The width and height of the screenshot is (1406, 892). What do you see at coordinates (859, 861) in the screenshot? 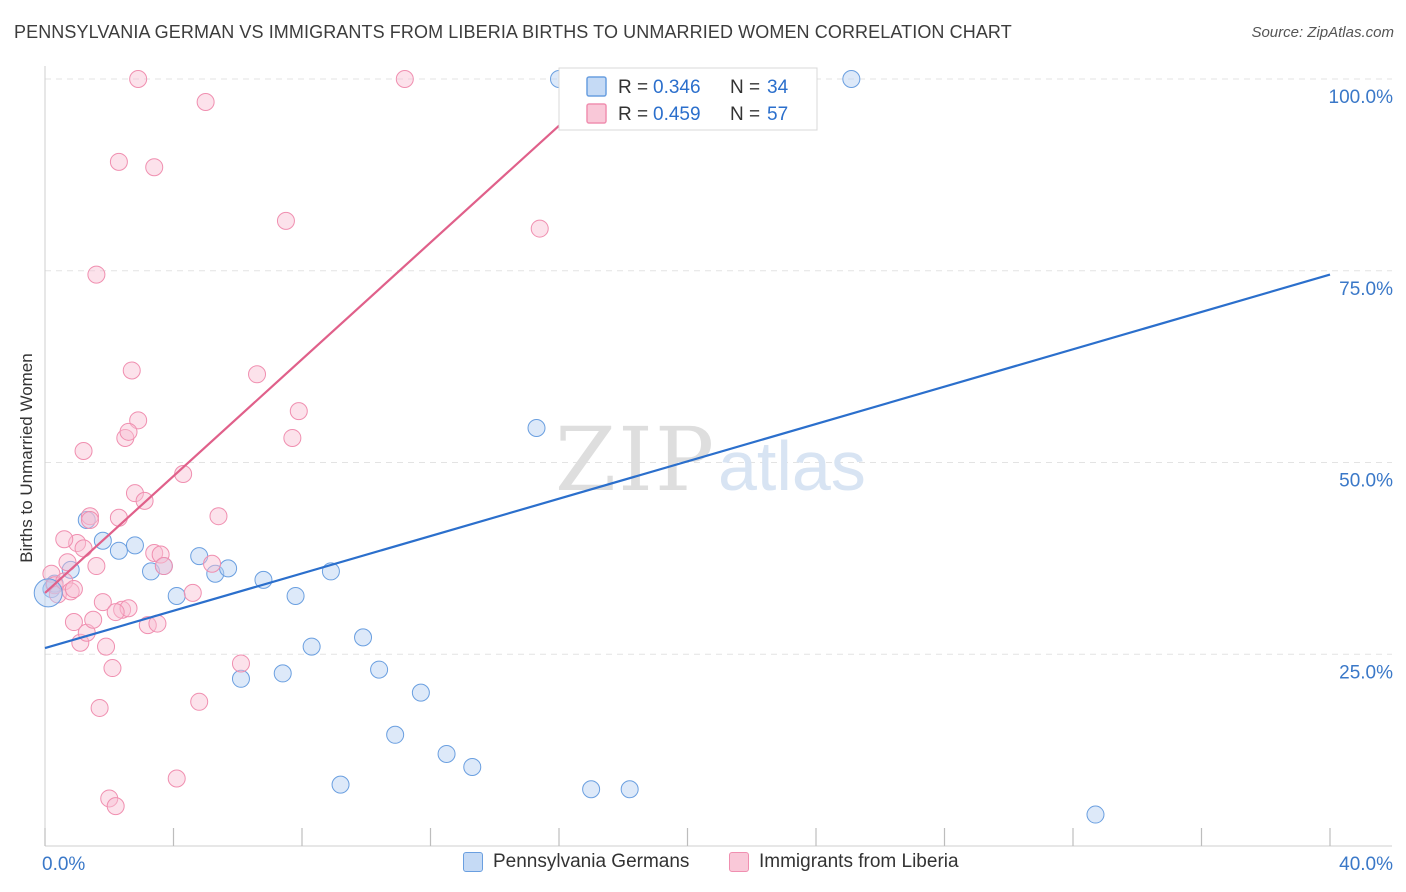
I see `legend-label-liberia: Immigrants from Liberia` at bounding box center [859, 861].